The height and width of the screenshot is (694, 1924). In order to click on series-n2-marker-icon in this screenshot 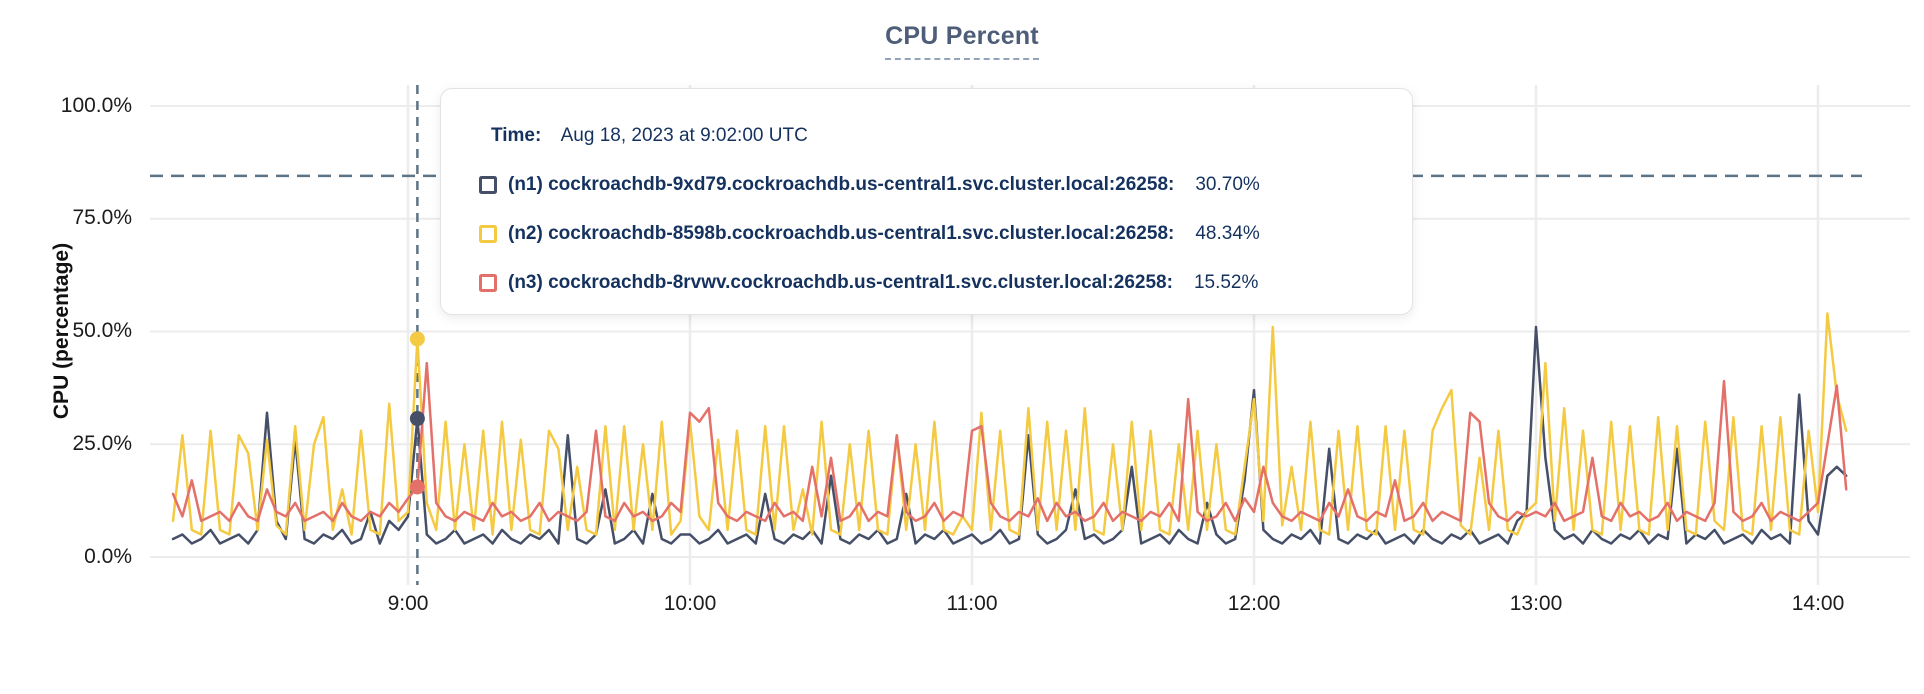, I will do `click(488, 234)`.